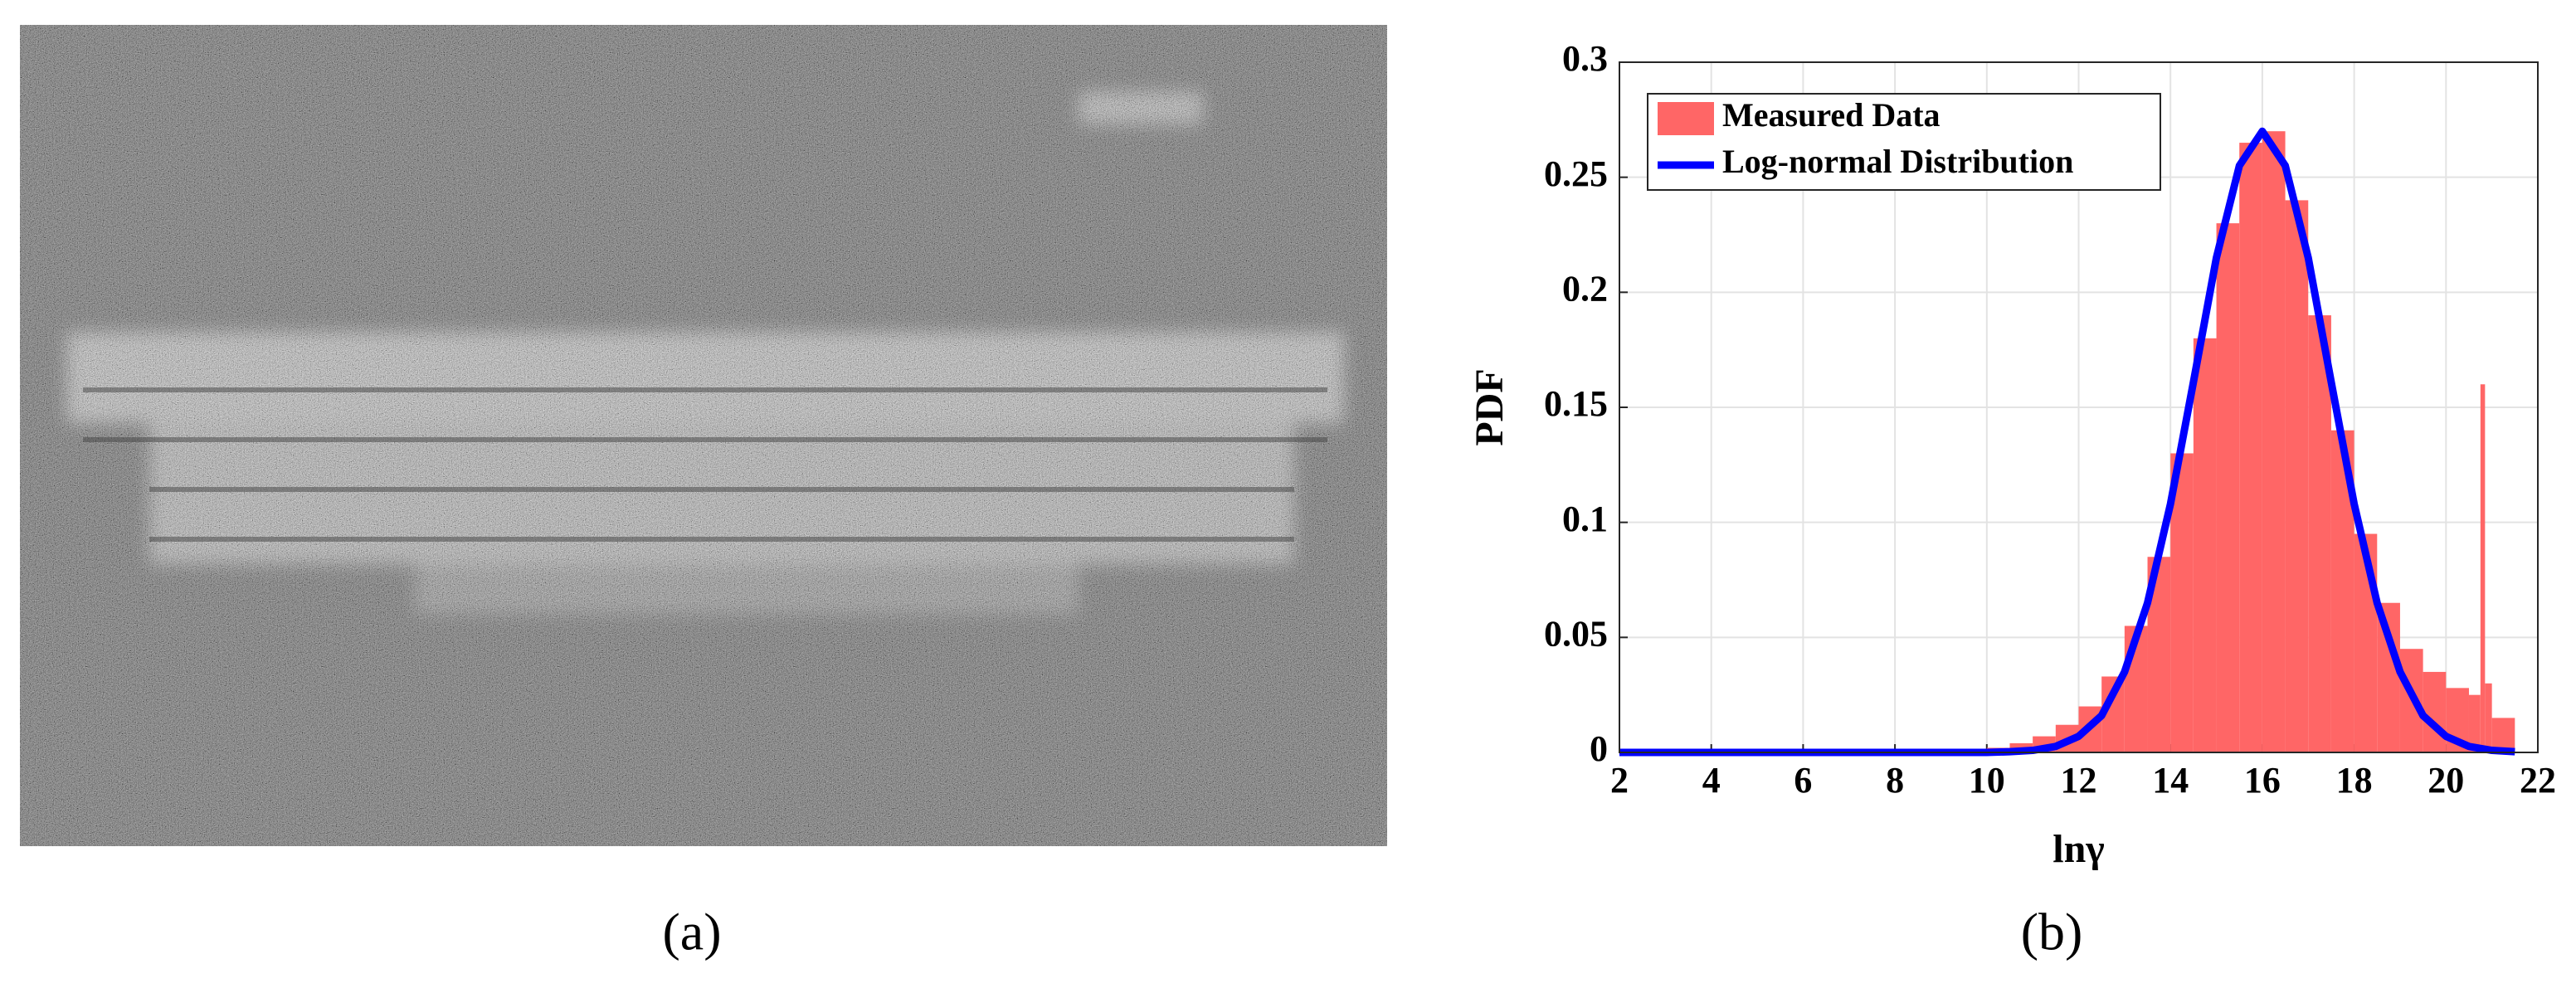 The height and width of the screenshot is (993, 2576). What do you see at coordinates (1585, 58) in the screenshot?
I see `y-tick-label: 0.3` at bounding box center [1585, 58].